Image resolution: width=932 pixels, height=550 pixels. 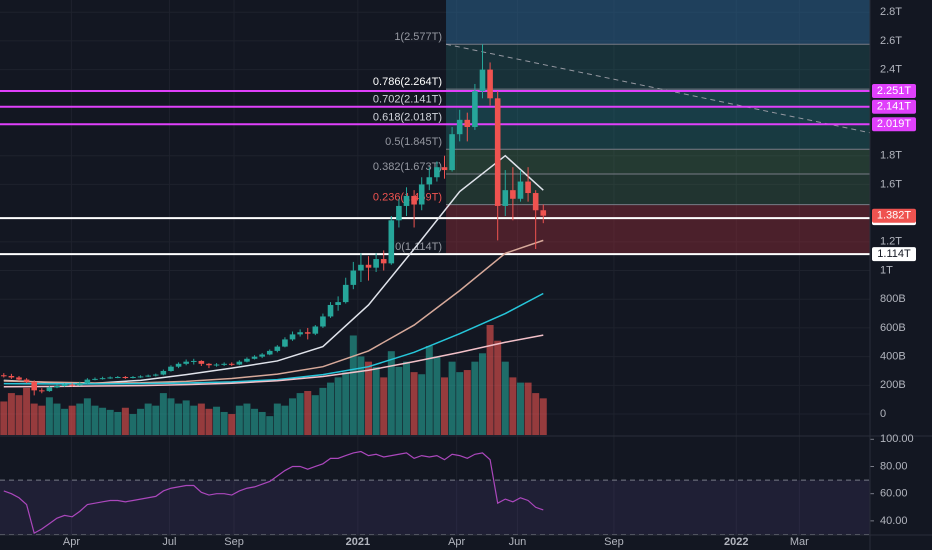 What do you see at coordinates (413, 142) in the screenshot?
I see `fib-label: 0.5(1.845T)` at bounding box center [413, 142].